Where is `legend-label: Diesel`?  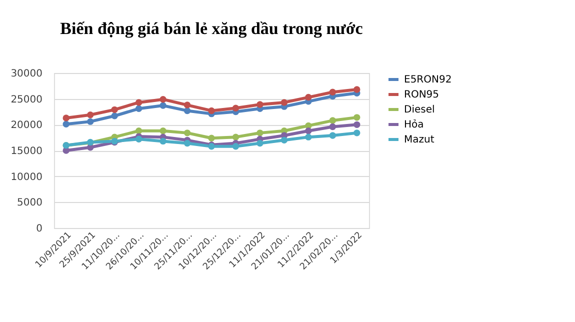
legend-label: Diesel is located at coordinates (419, 110).